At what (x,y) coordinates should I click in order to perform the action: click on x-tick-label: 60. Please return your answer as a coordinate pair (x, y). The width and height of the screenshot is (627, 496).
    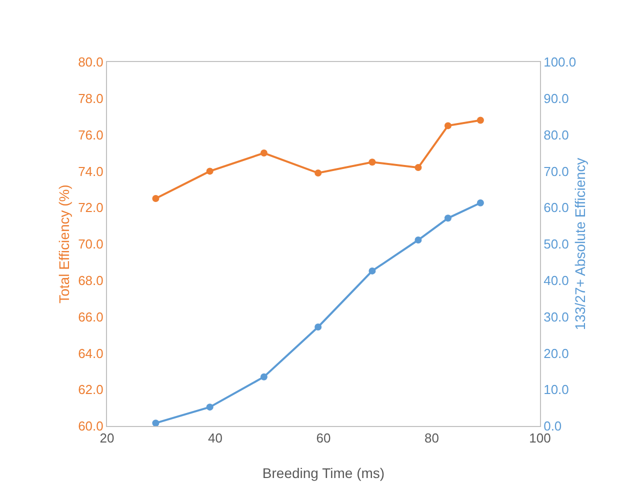
    Looking at the image, I should click on (323, 438).